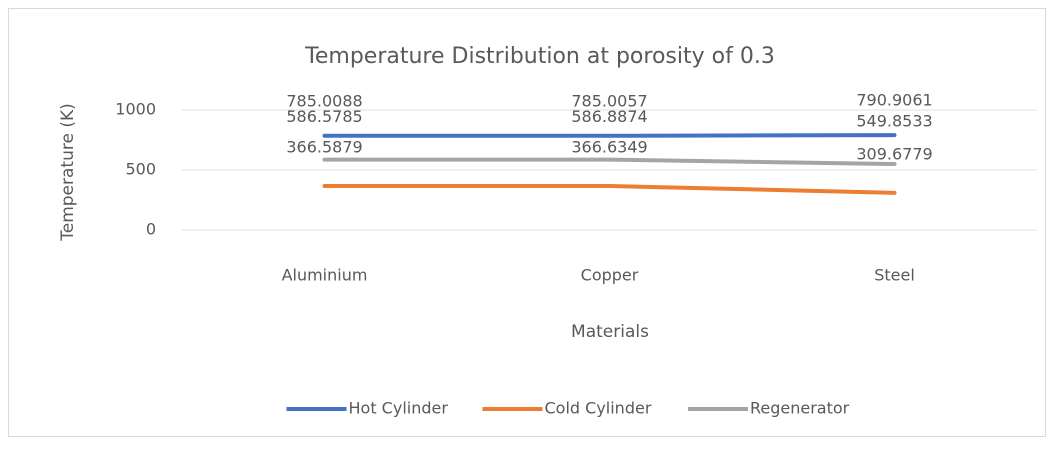 This screenshot has width=1059, height=449. What do you see at coordinates (324, 100) in the screenshot?
I see `data-label: 785.0088` at bounding box center [324, 100].